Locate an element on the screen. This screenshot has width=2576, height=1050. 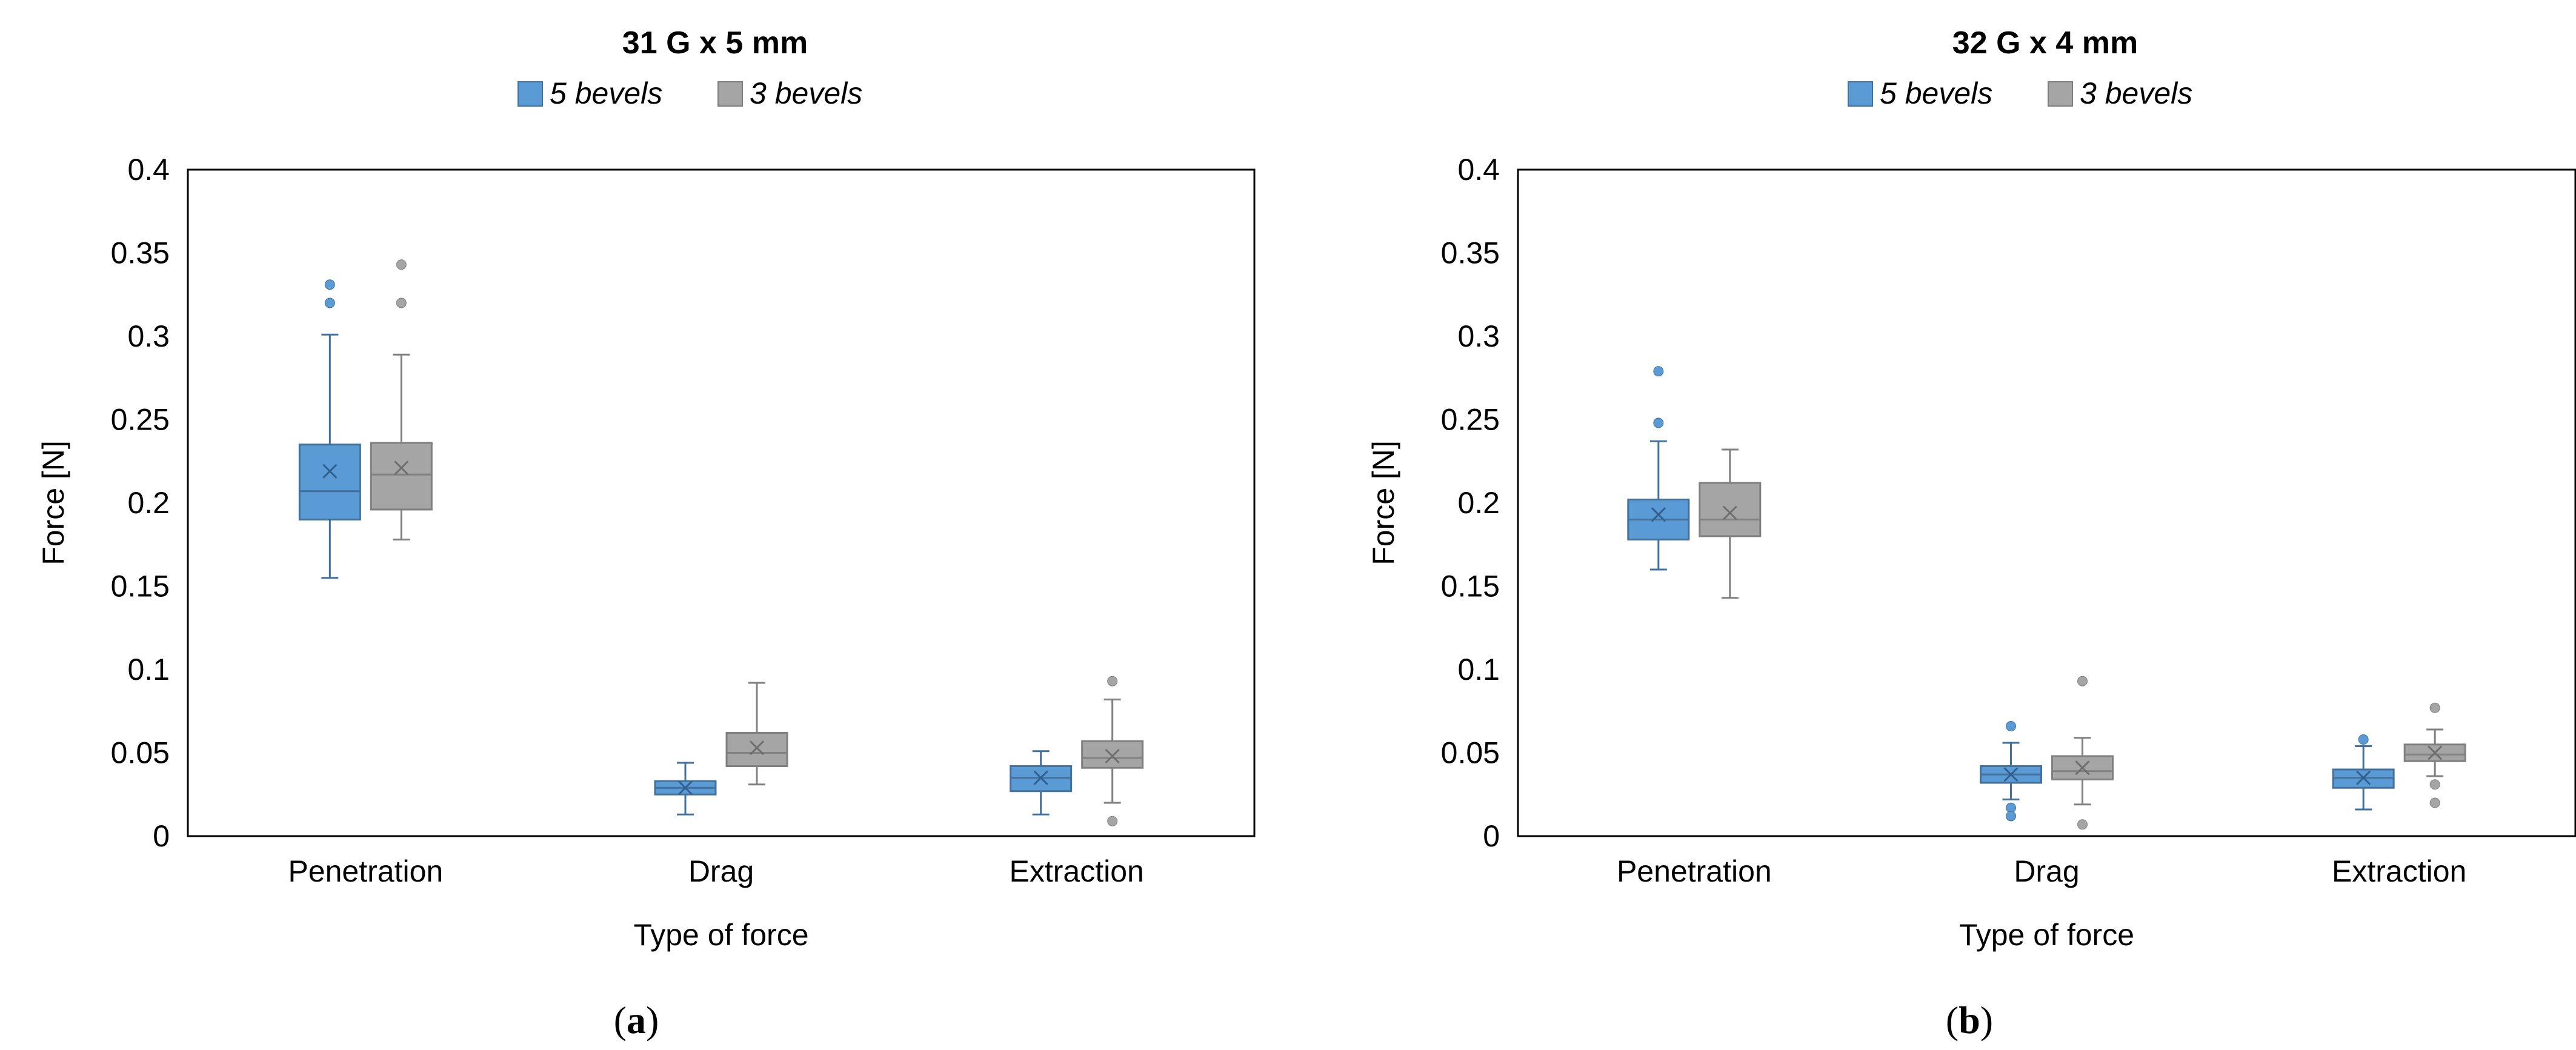
x-tick-label-a-0: Penetration is located at coordinates (365, 871).